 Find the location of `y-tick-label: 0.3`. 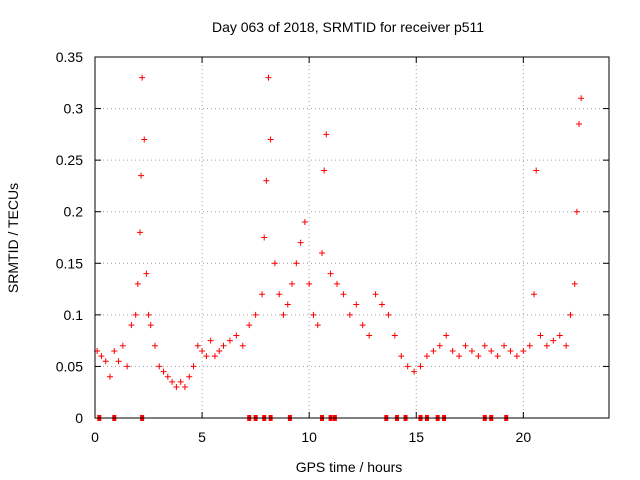

y-tick-label: 0.3 is located at coordinates (74, 109).